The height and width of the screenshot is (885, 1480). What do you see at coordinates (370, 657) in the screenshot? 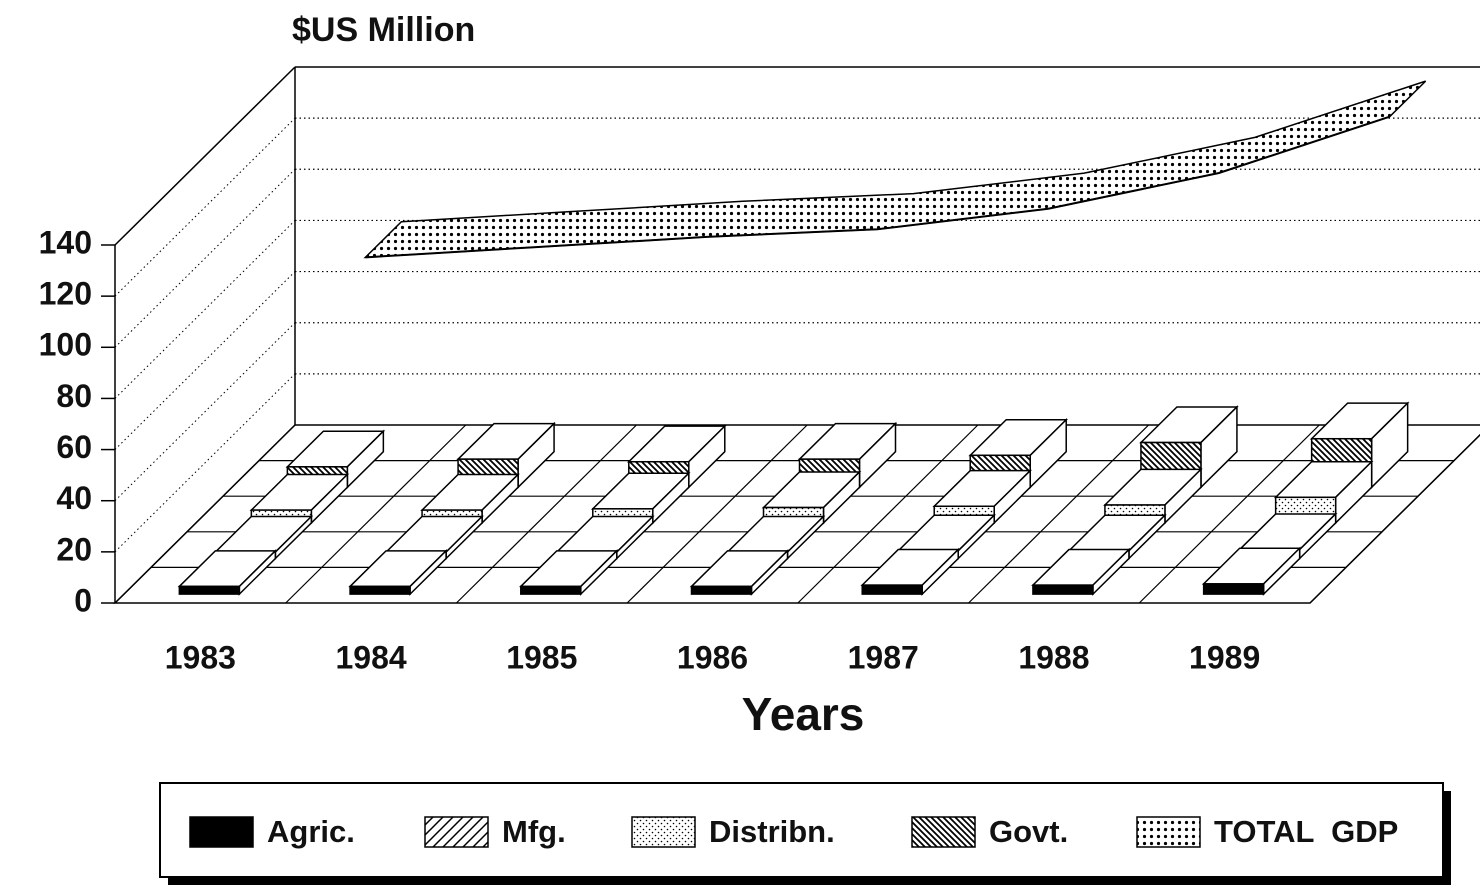
I see `x-tick-label: 1984` at bounding box center [370, 657].